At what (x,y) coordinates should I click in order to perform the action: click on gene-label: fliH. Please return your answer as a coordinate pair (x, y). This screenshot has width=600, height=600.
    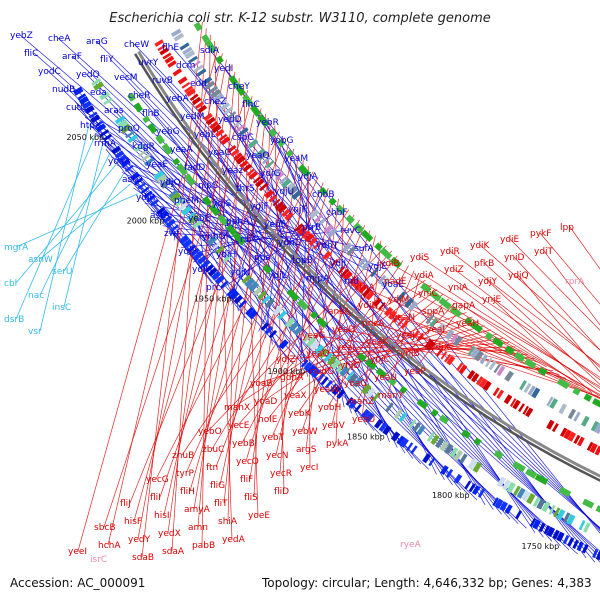
    Looking at the image, I should click on (187, 492).